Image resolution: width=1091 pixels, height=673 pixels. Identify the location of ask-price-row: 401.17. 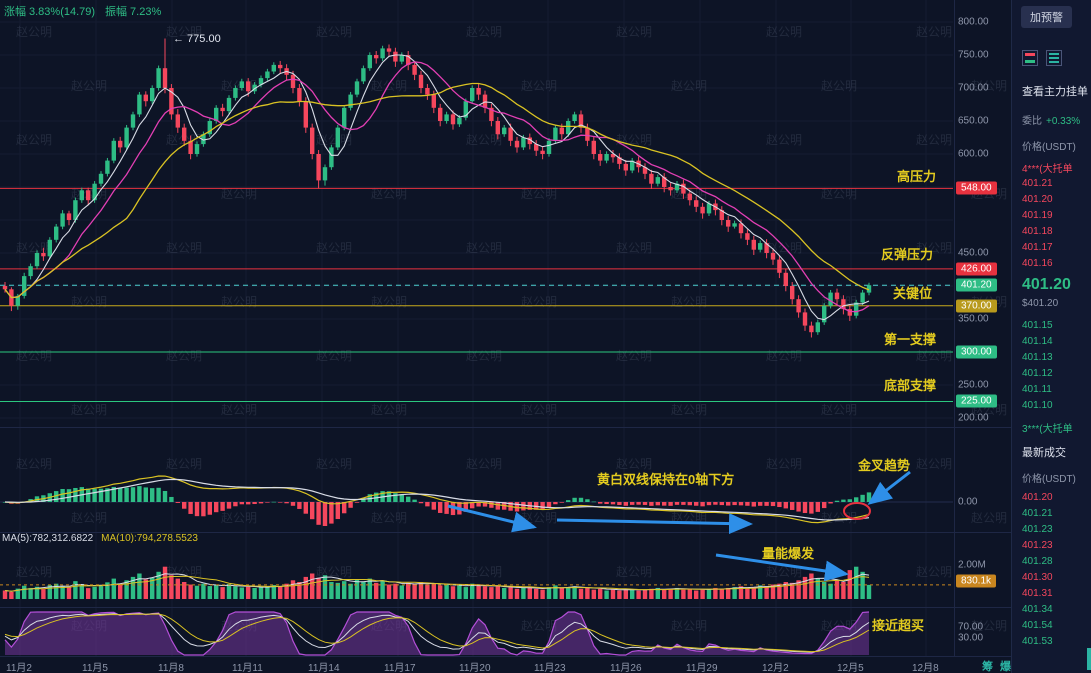
(1037, 247).